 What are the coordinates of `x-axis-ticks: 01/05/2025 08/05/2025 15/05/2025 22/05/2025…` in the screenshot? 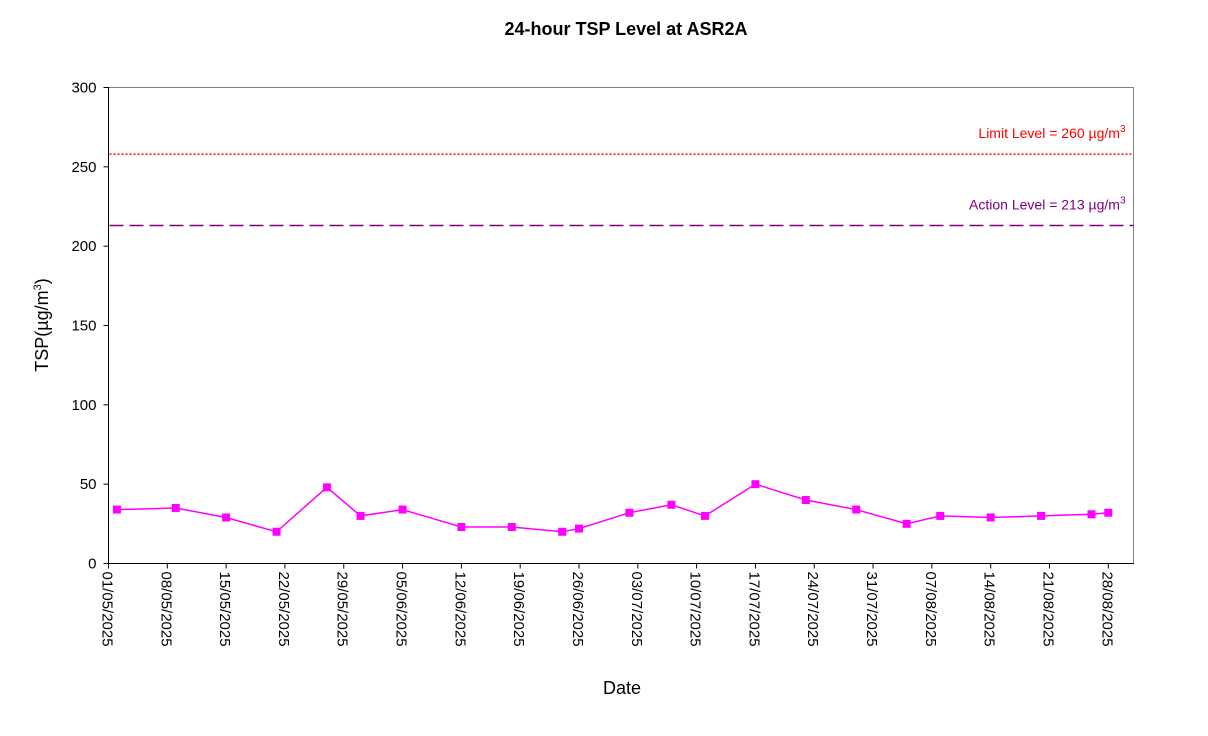 It's located at (607, 605).